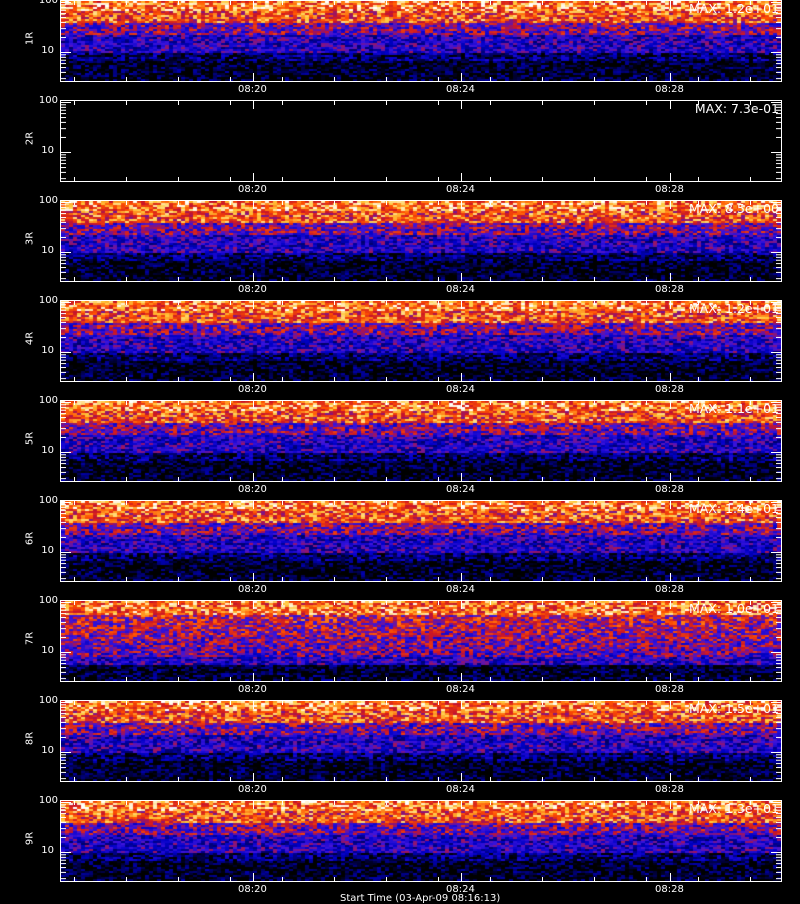  What do you see at coordinates (733, 508) in the screenshot?
I see `panel-max-label: MAX: 1.4e+01` at bounding box center [733, 508].